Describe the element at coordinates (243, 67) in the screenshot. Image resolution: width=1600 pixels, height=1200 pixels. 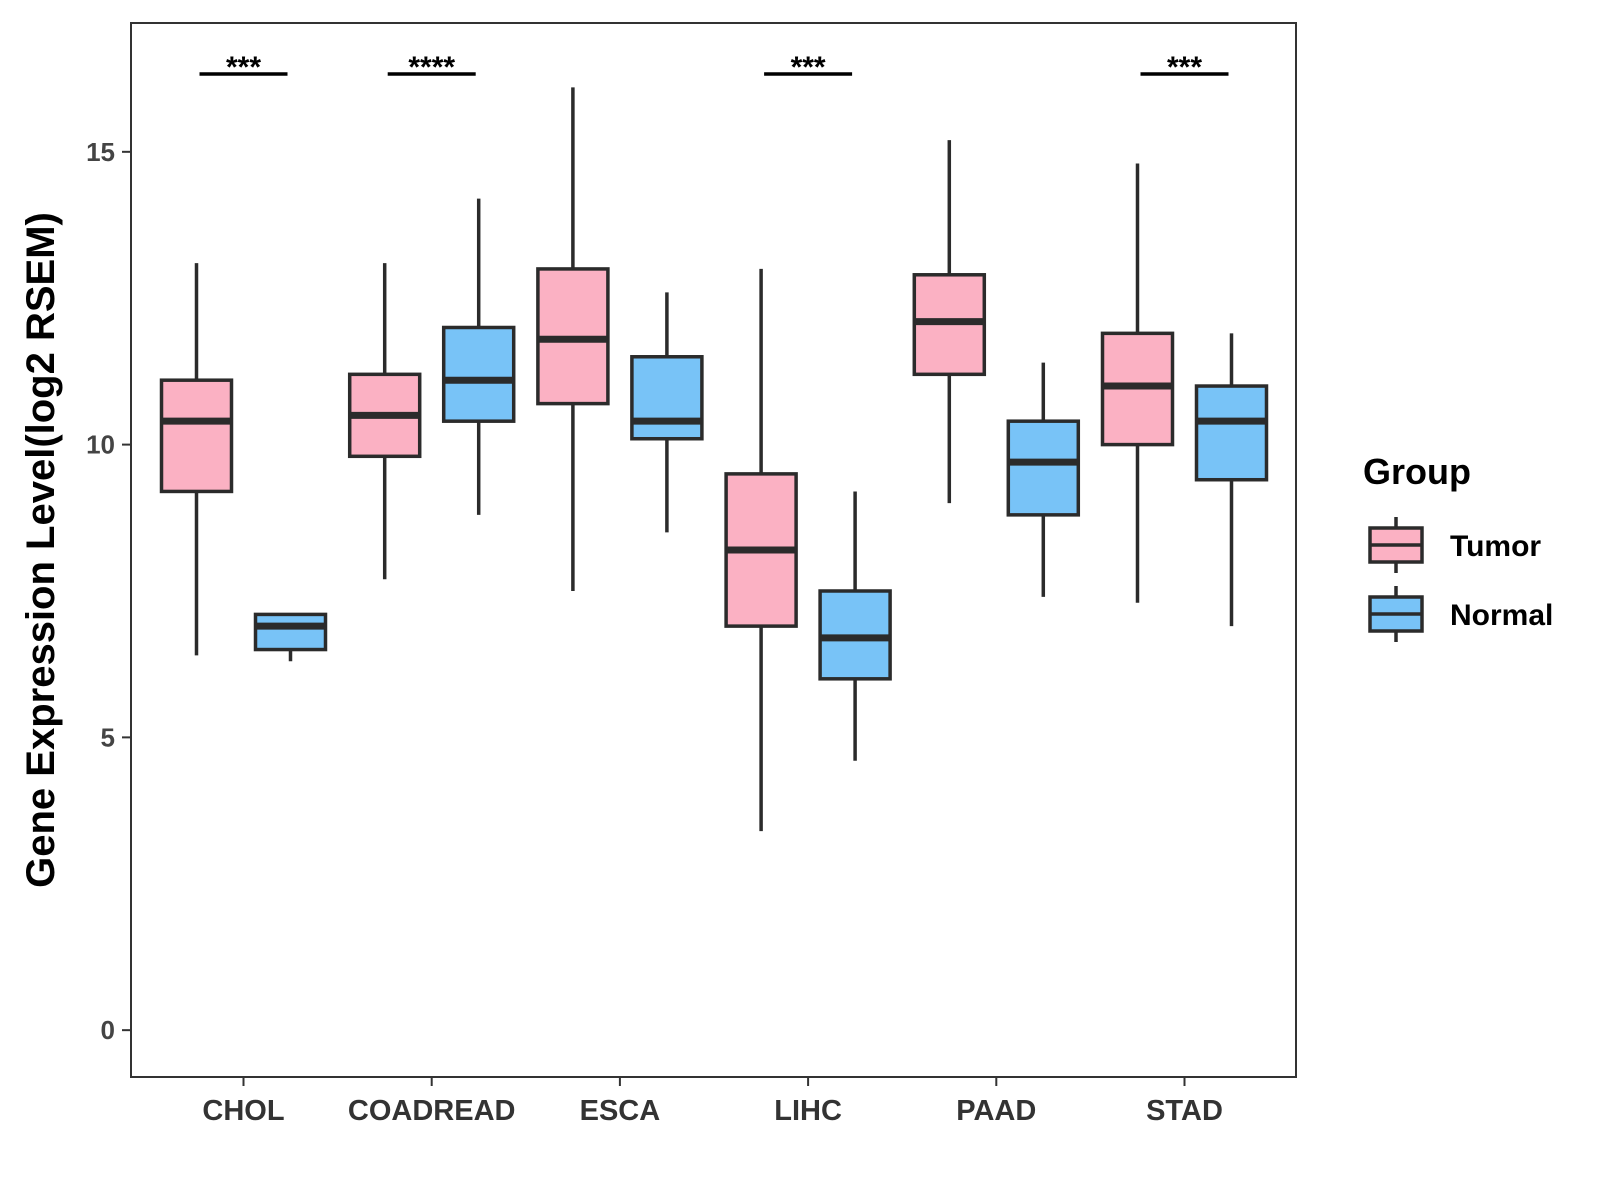
I see `significance-label-chol: ***` at that location.